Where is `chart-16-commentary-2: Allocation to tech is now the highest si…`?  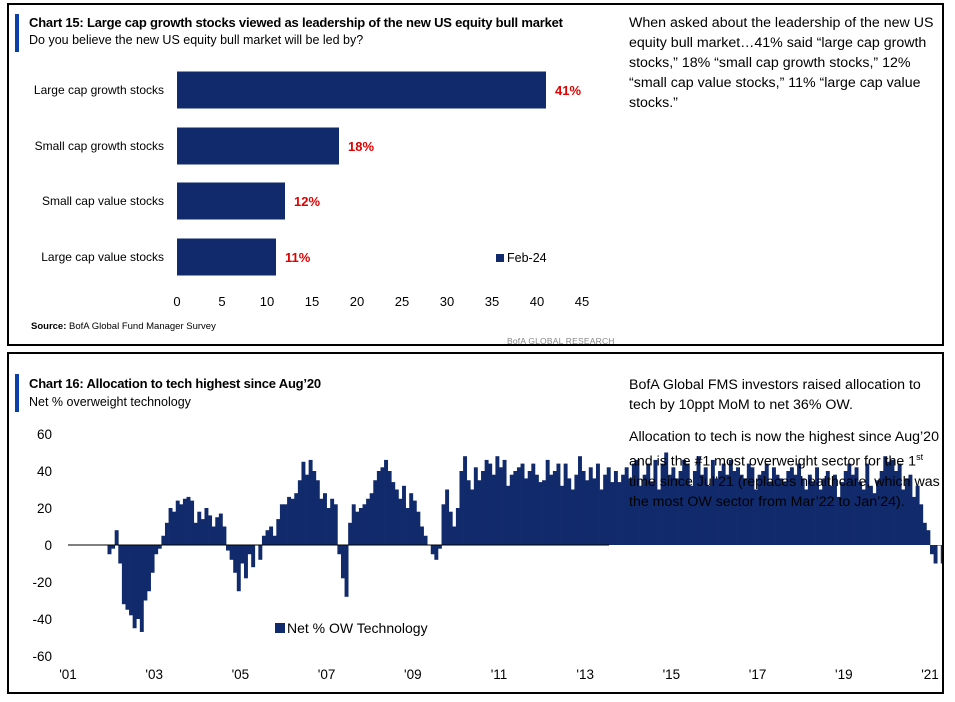
chart-16-commentary-2: Allocation to tech is now the highest si… is located at coordinates (785, 469).